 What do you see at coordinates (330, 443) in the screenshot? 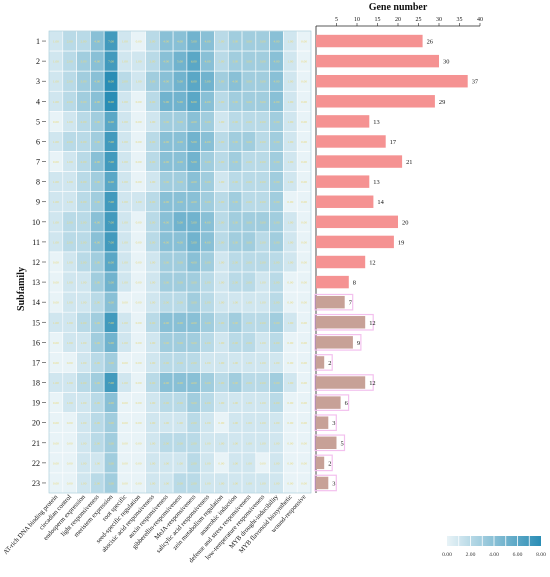
I see `bar-highlight-frame` at bounding box center [330, 443].